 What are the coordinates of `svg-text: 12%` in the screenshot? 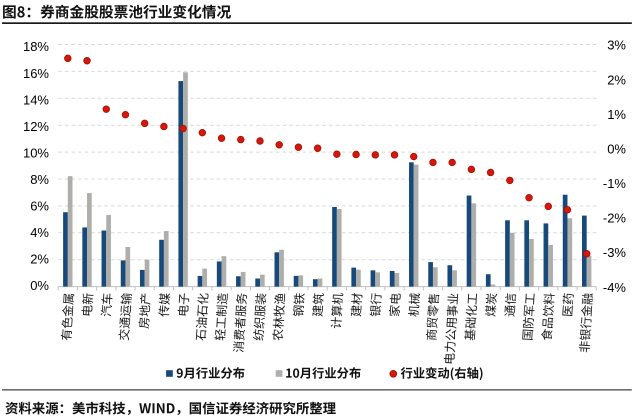 It's located at (36, 126).